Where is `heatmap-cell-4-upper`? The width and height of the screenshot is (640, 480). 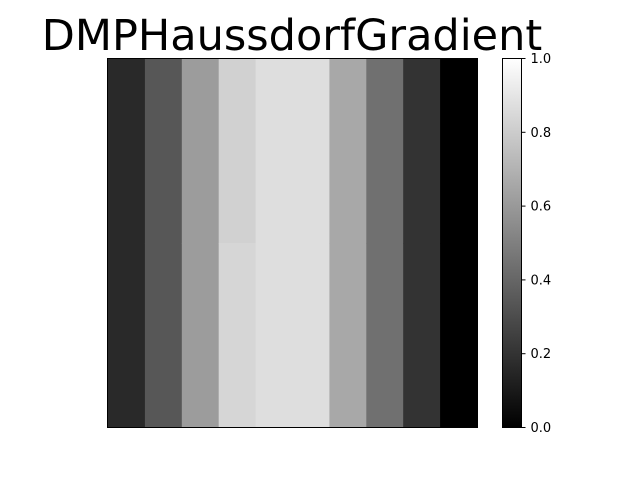
heatmap-cell-4-upper is located at coordinates (274, 151).